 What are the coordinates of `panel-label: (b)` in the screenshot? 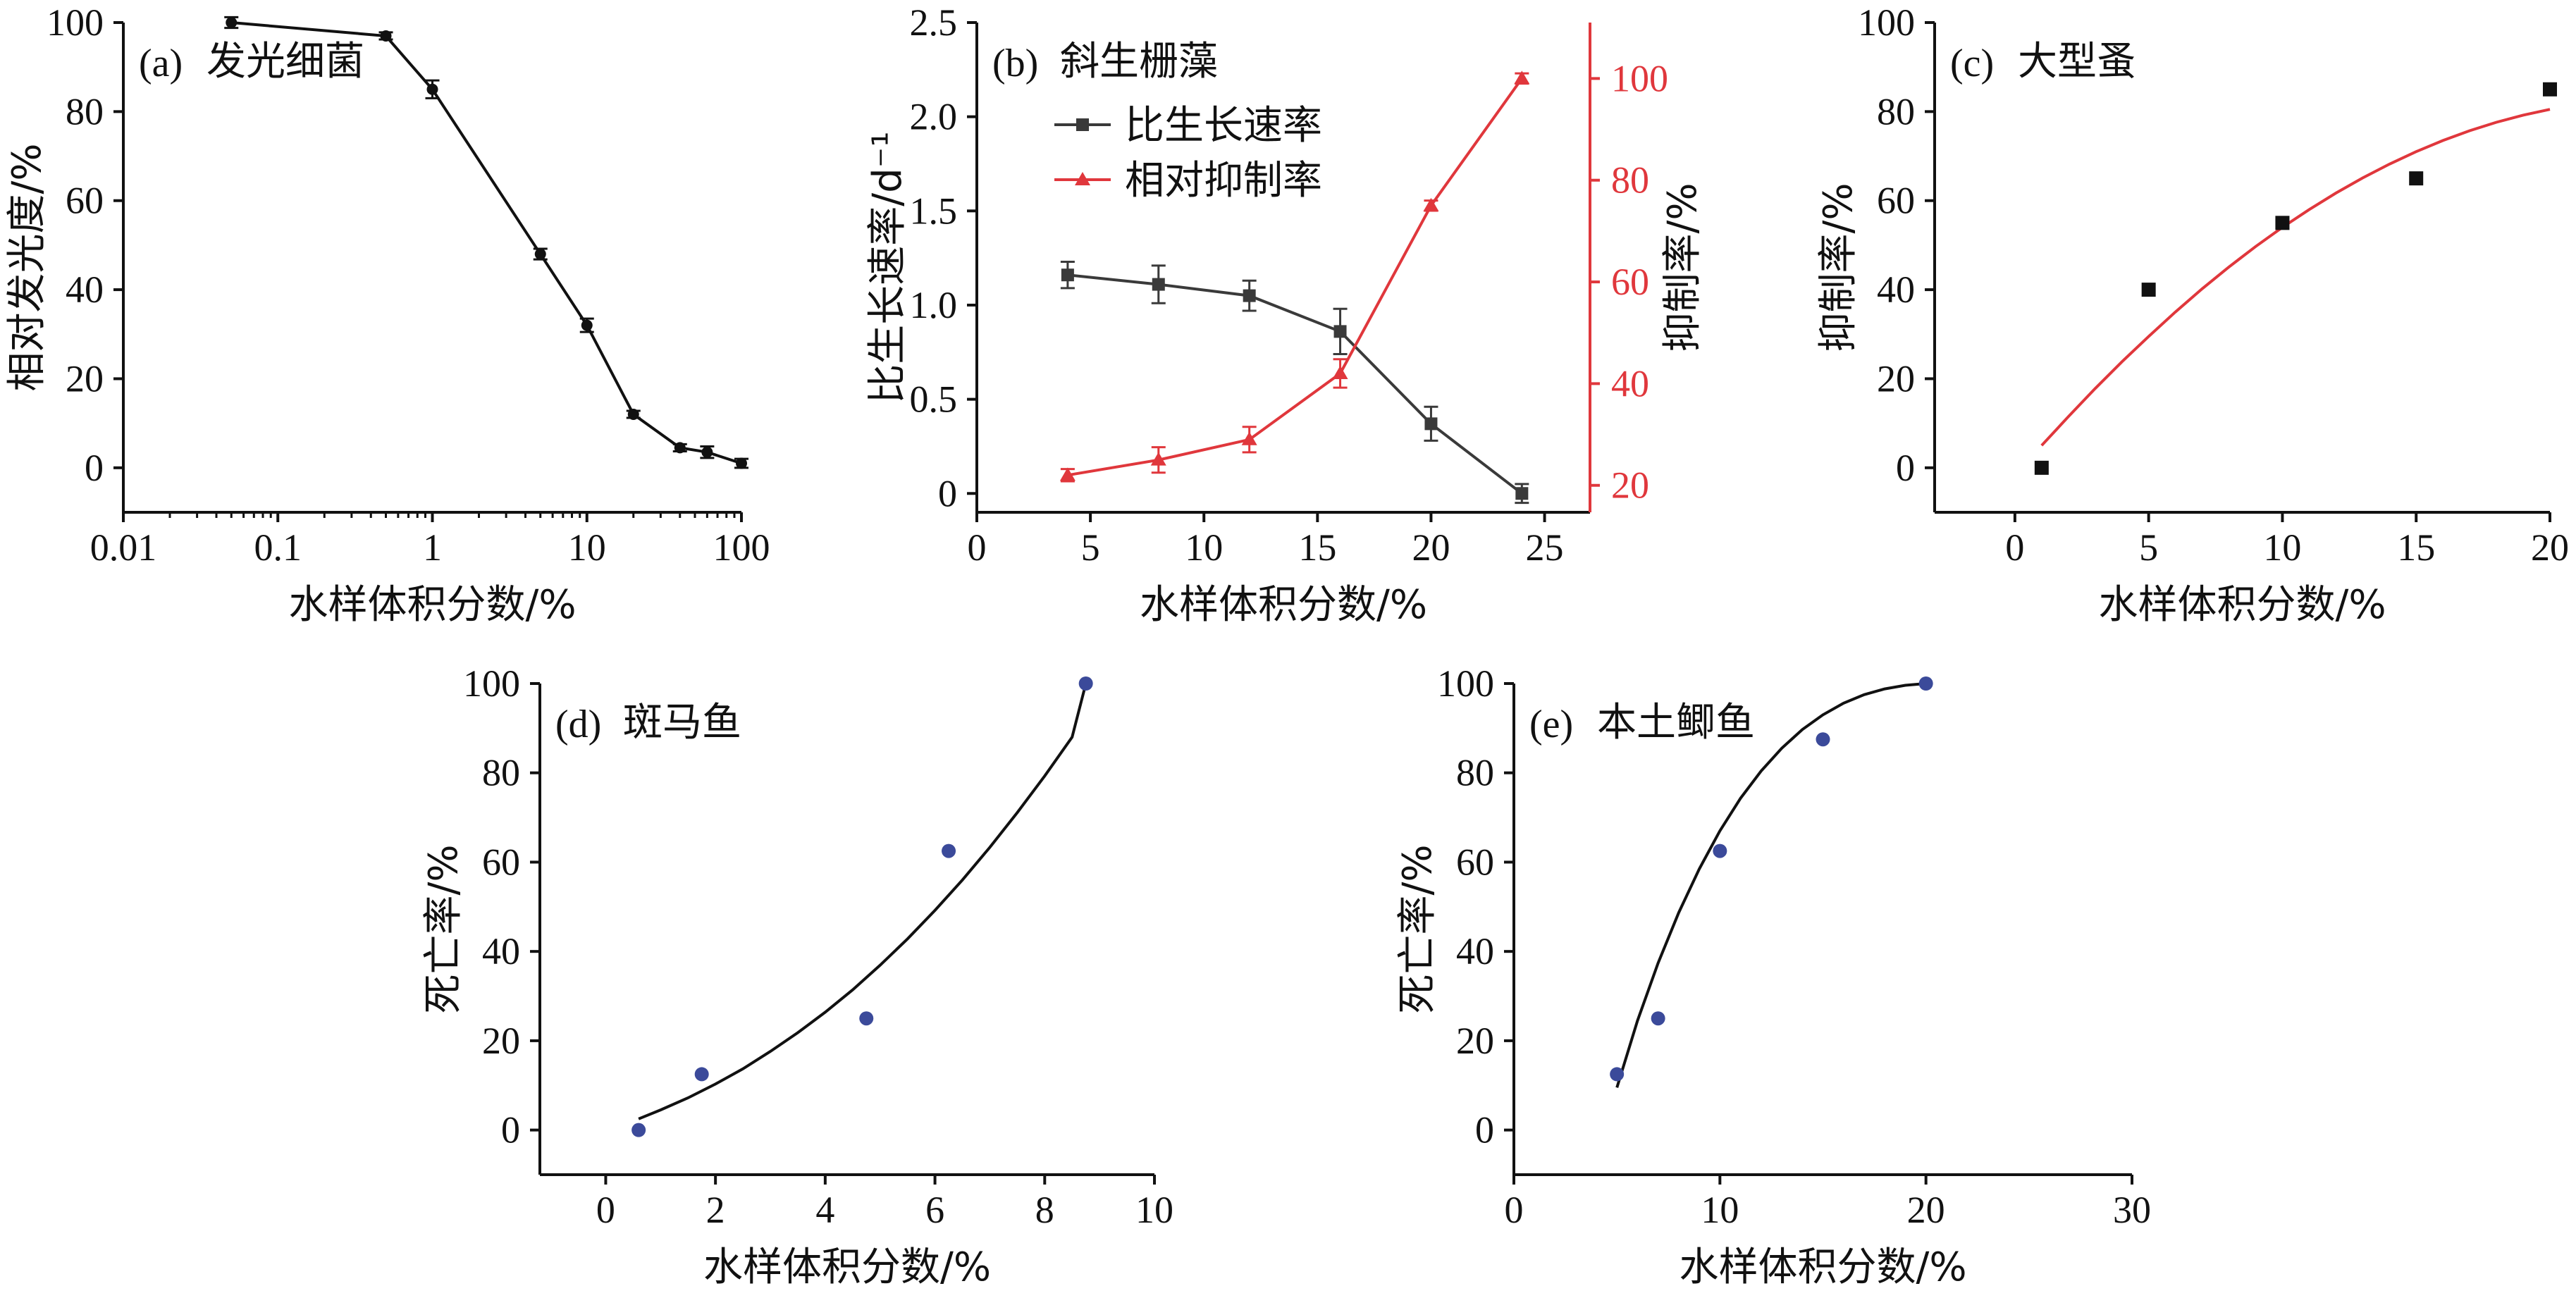 It's located at (1015, 63).